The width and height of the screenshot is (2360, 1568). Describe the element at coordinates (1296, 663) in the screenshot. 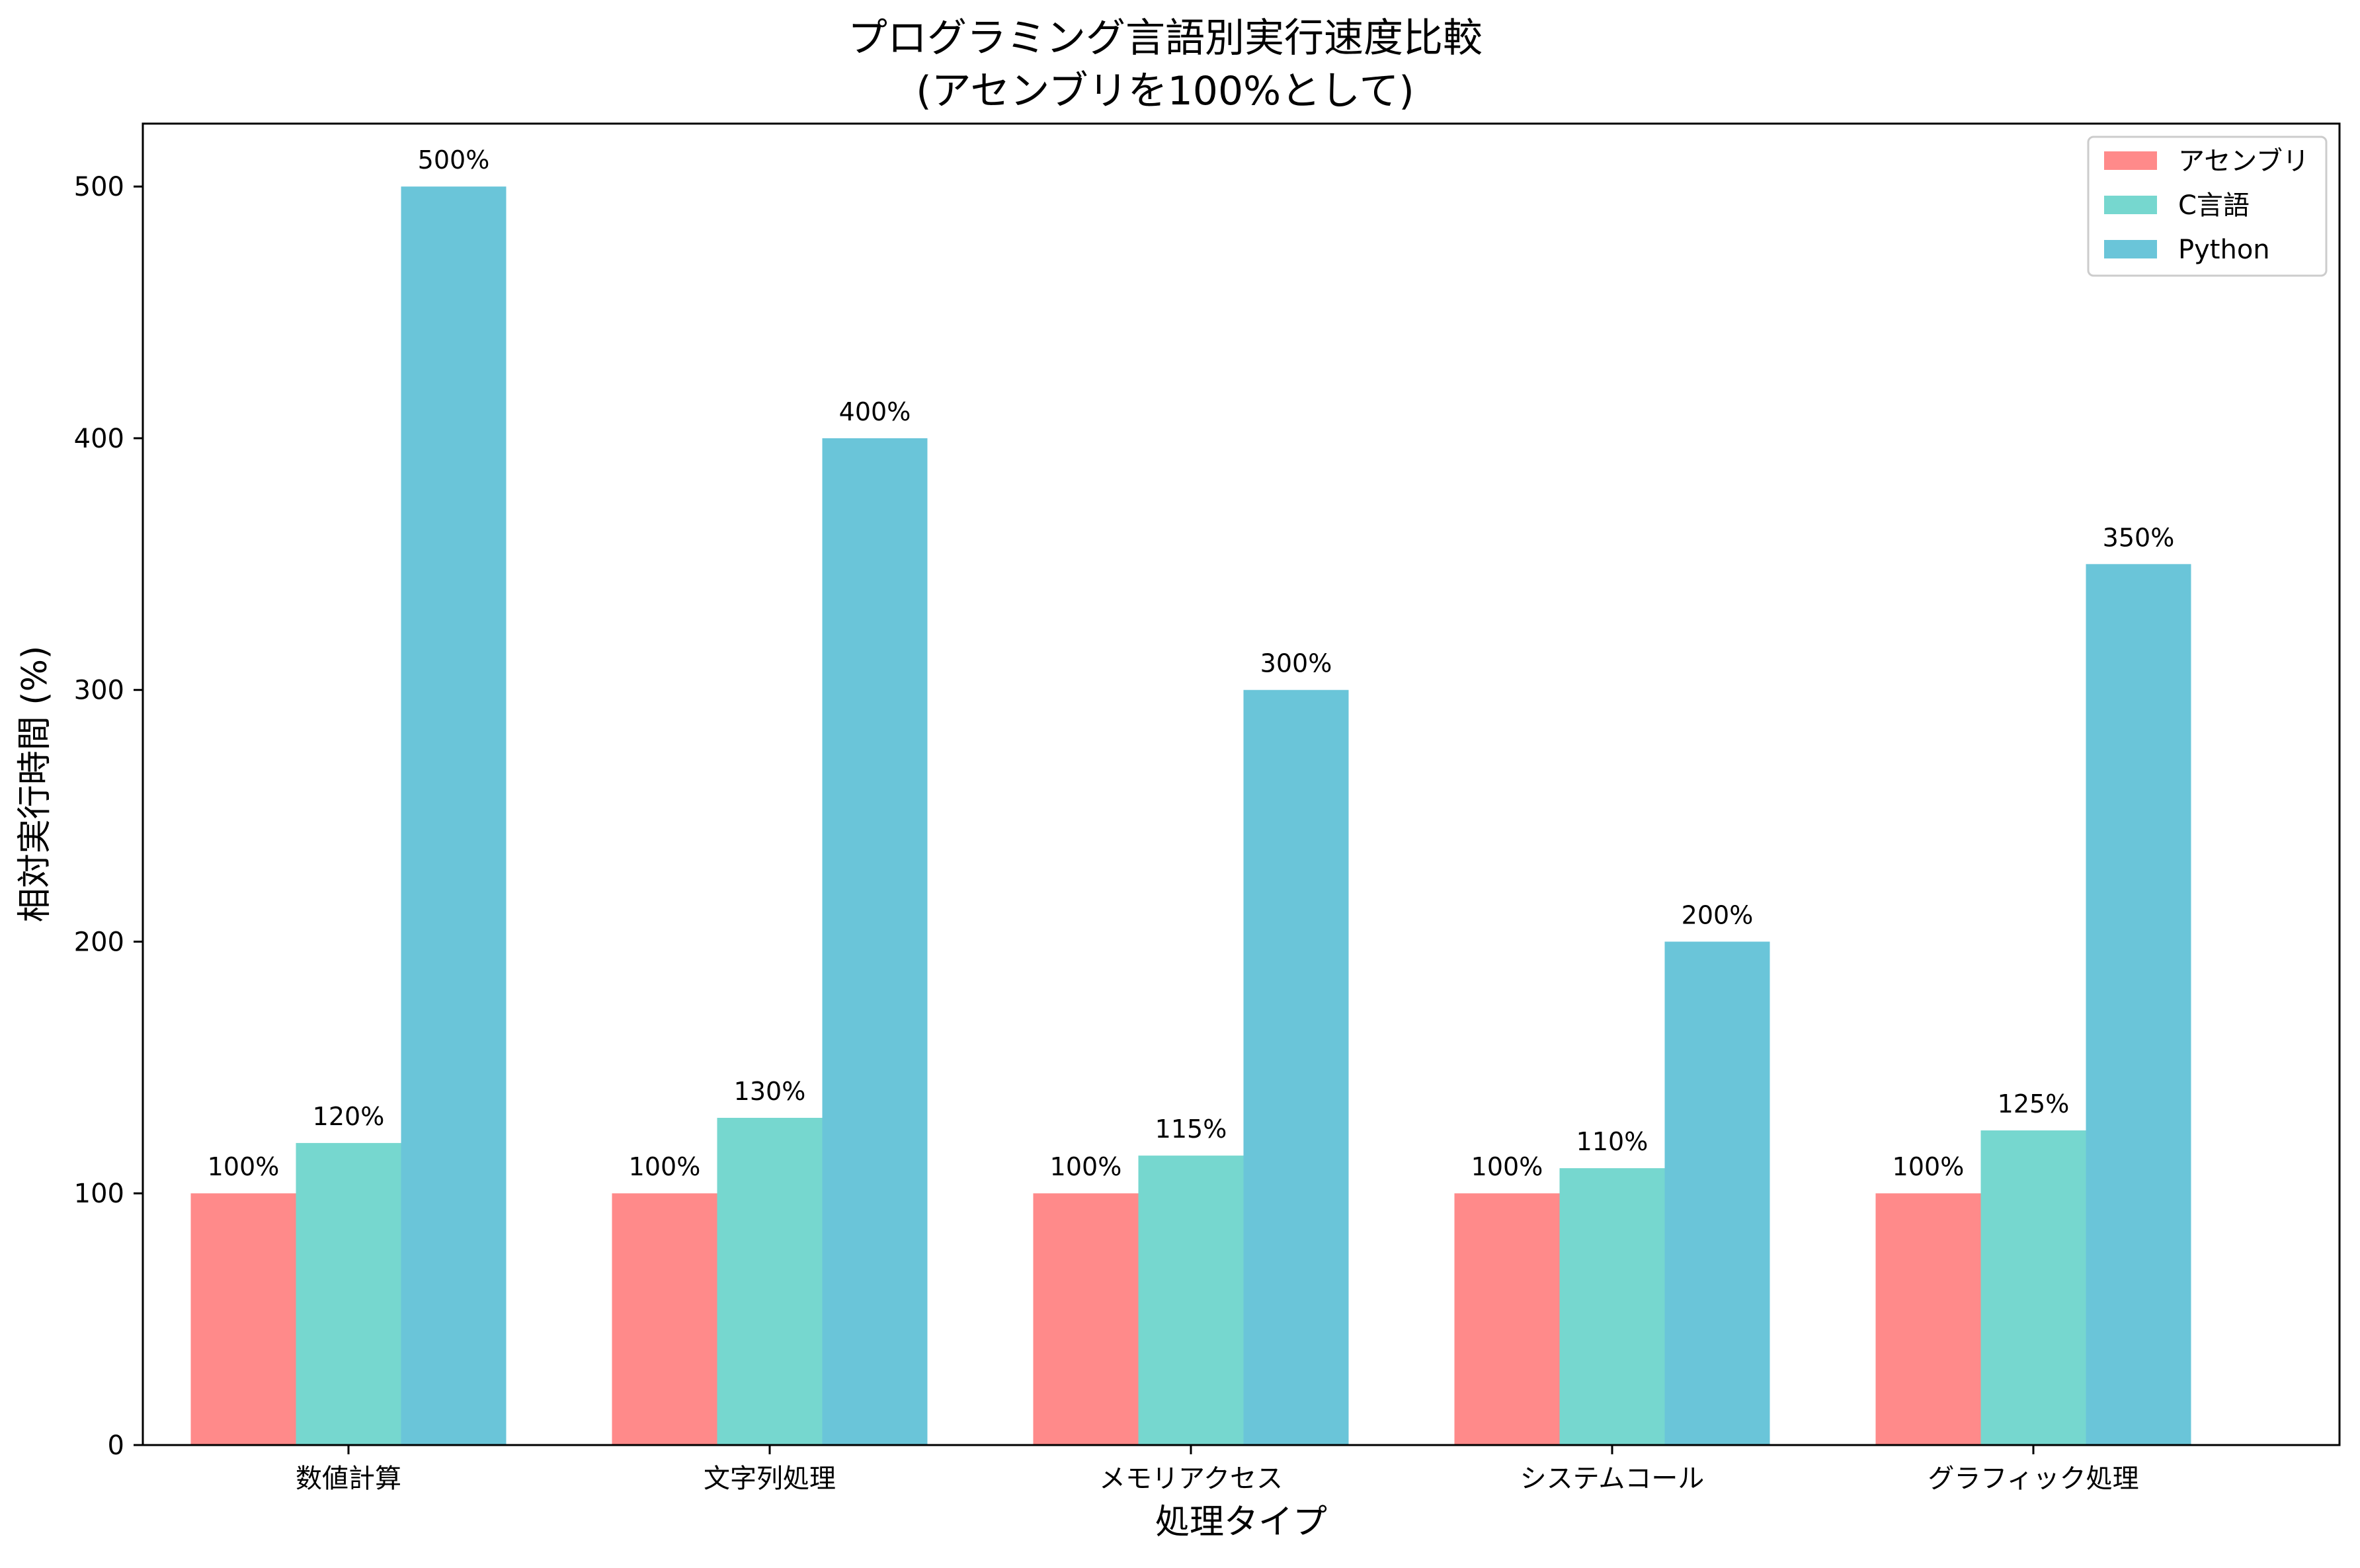

I see `data-label-3-3: 300%` at that location.